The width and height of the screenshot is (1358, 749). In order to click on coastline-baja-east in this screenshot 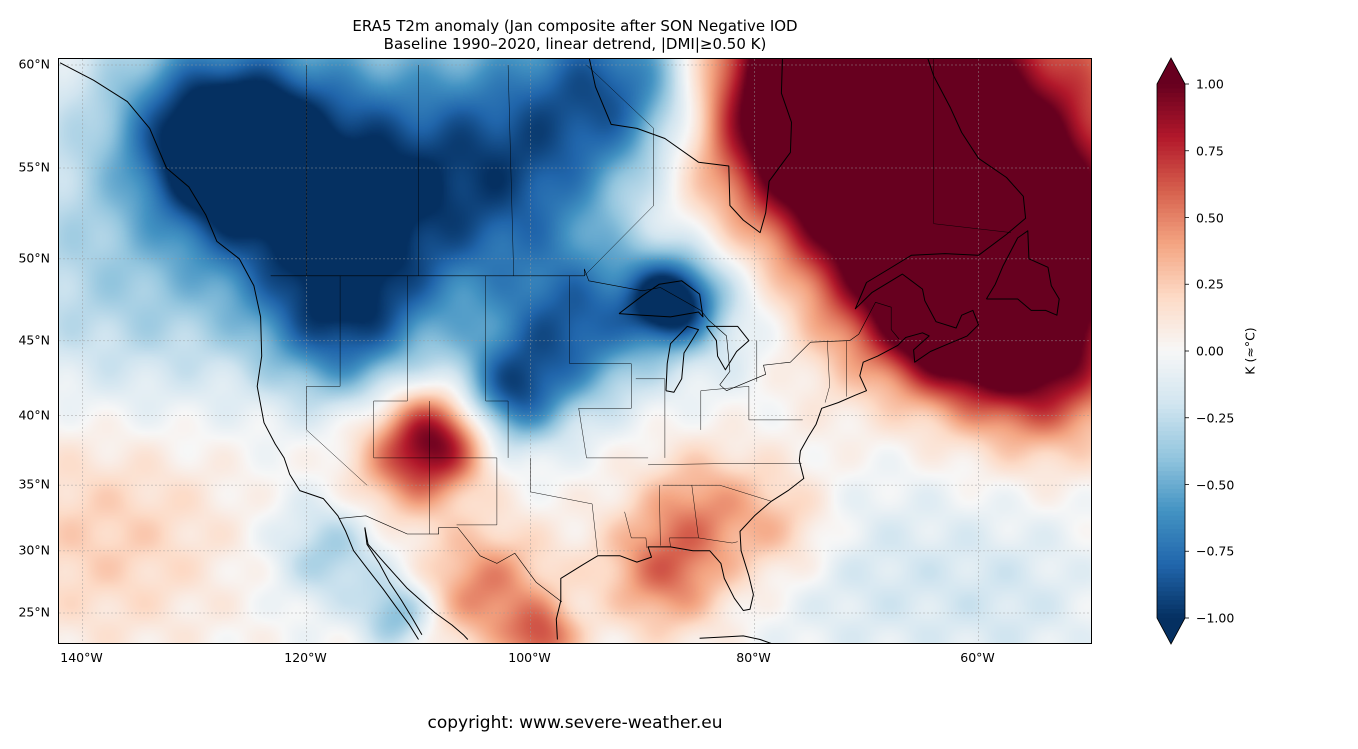, I will do `click(393, 581)`.